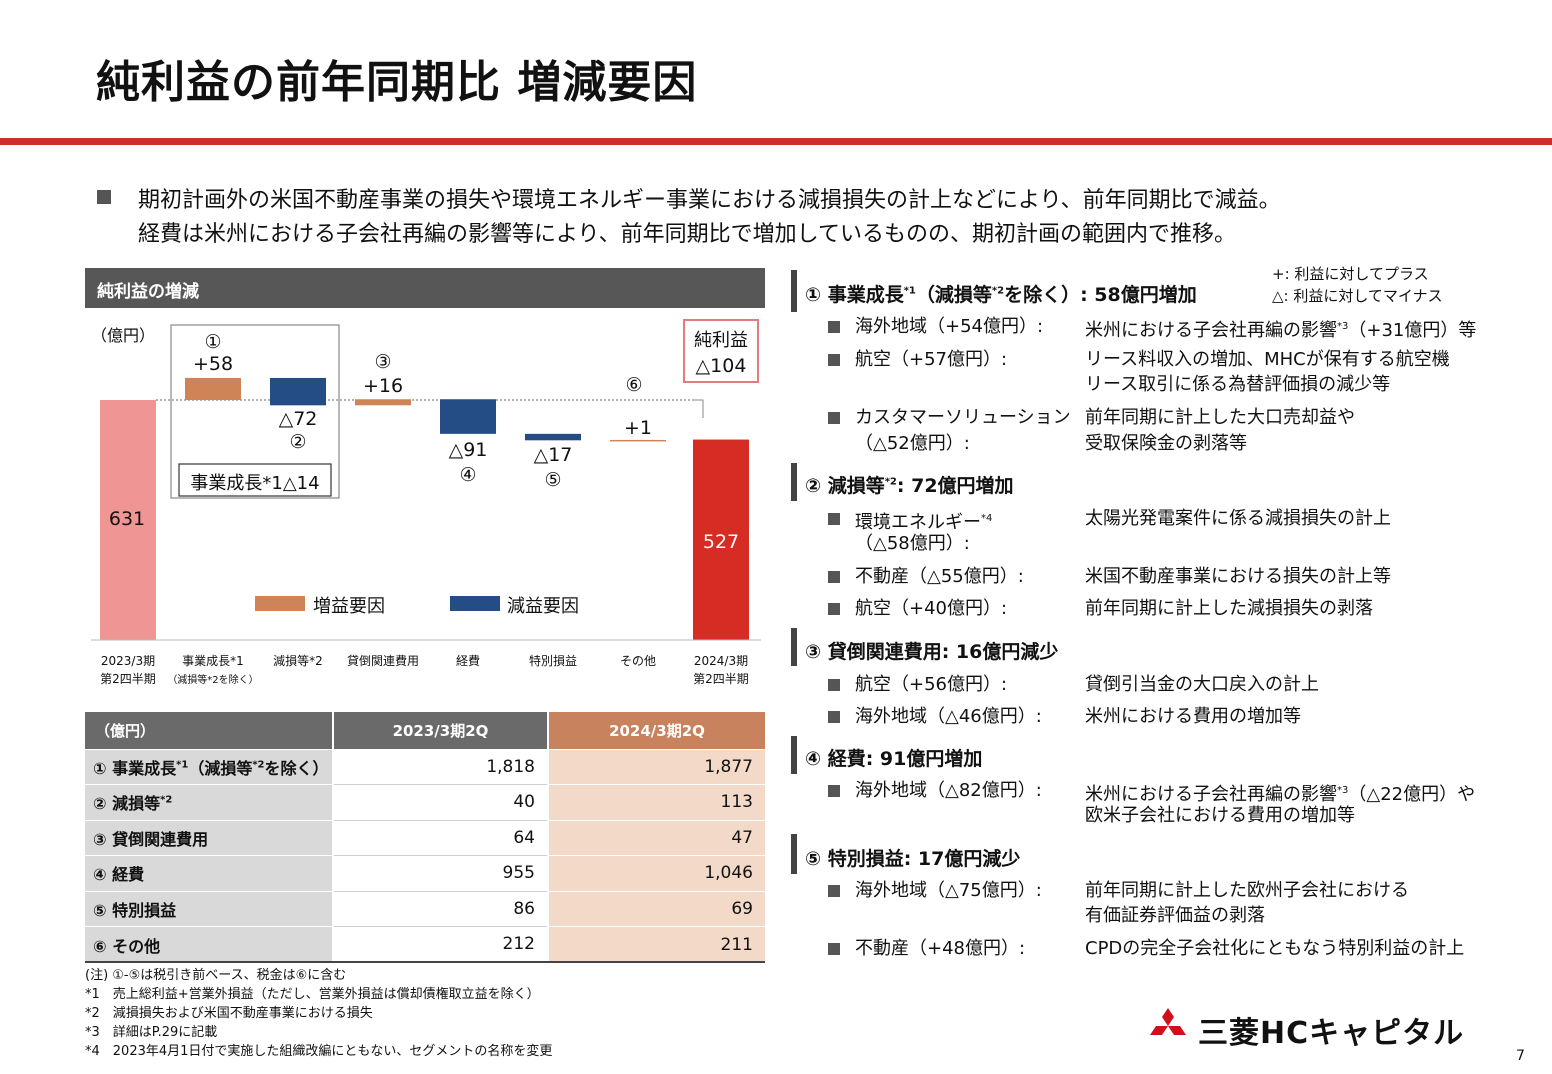 This screenshot has height=1074, width=1552. Describe the element at coordinates (1202, 684) in the screenshot. I see `item-desc: 貸倒引当金の大口戻入の計上` at that location.